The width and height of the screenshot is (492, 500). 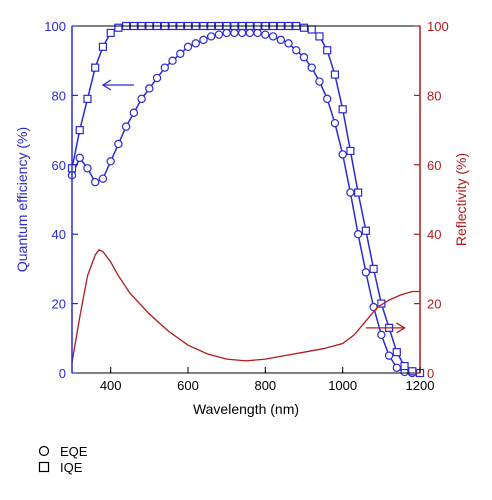 I want to click on x-axis-label: Wavelength (nm), so click(x=246, y=409).